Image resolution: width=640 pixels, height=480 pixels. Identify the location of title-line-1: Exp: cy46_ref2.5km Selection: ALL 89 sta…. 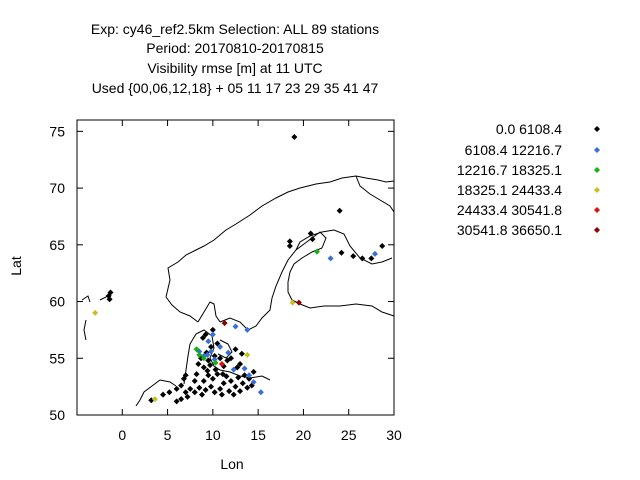
(235, 29).